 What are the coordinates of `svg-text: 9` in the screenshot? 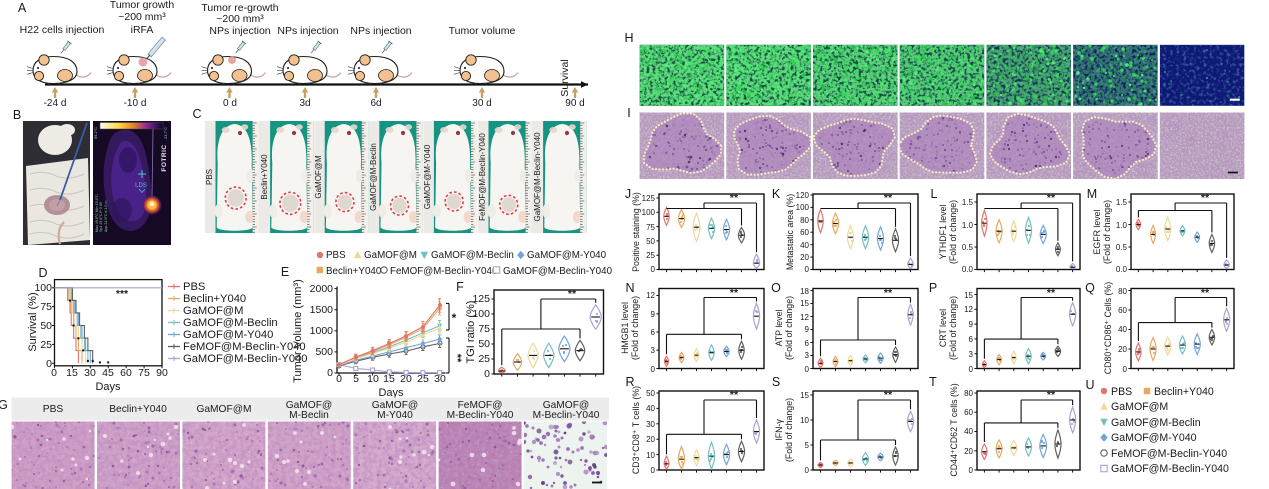 It's located at (807, 329).